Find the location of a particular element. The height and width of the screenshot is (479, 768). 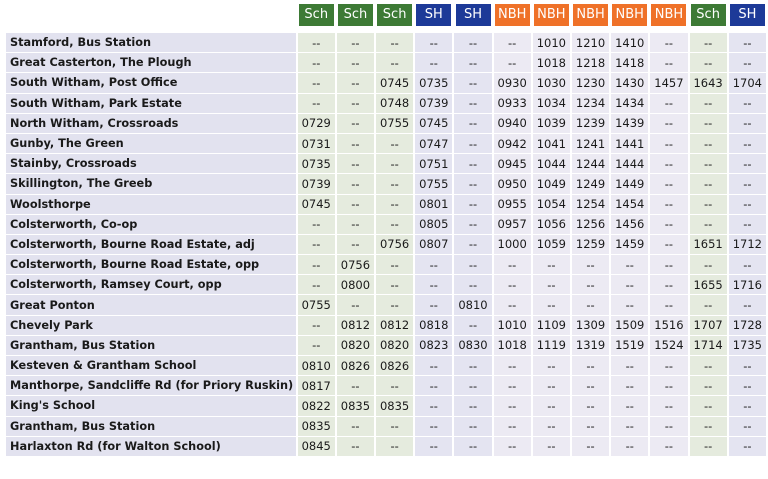

time-cell: 0800 is located at coordinates (355, 285).